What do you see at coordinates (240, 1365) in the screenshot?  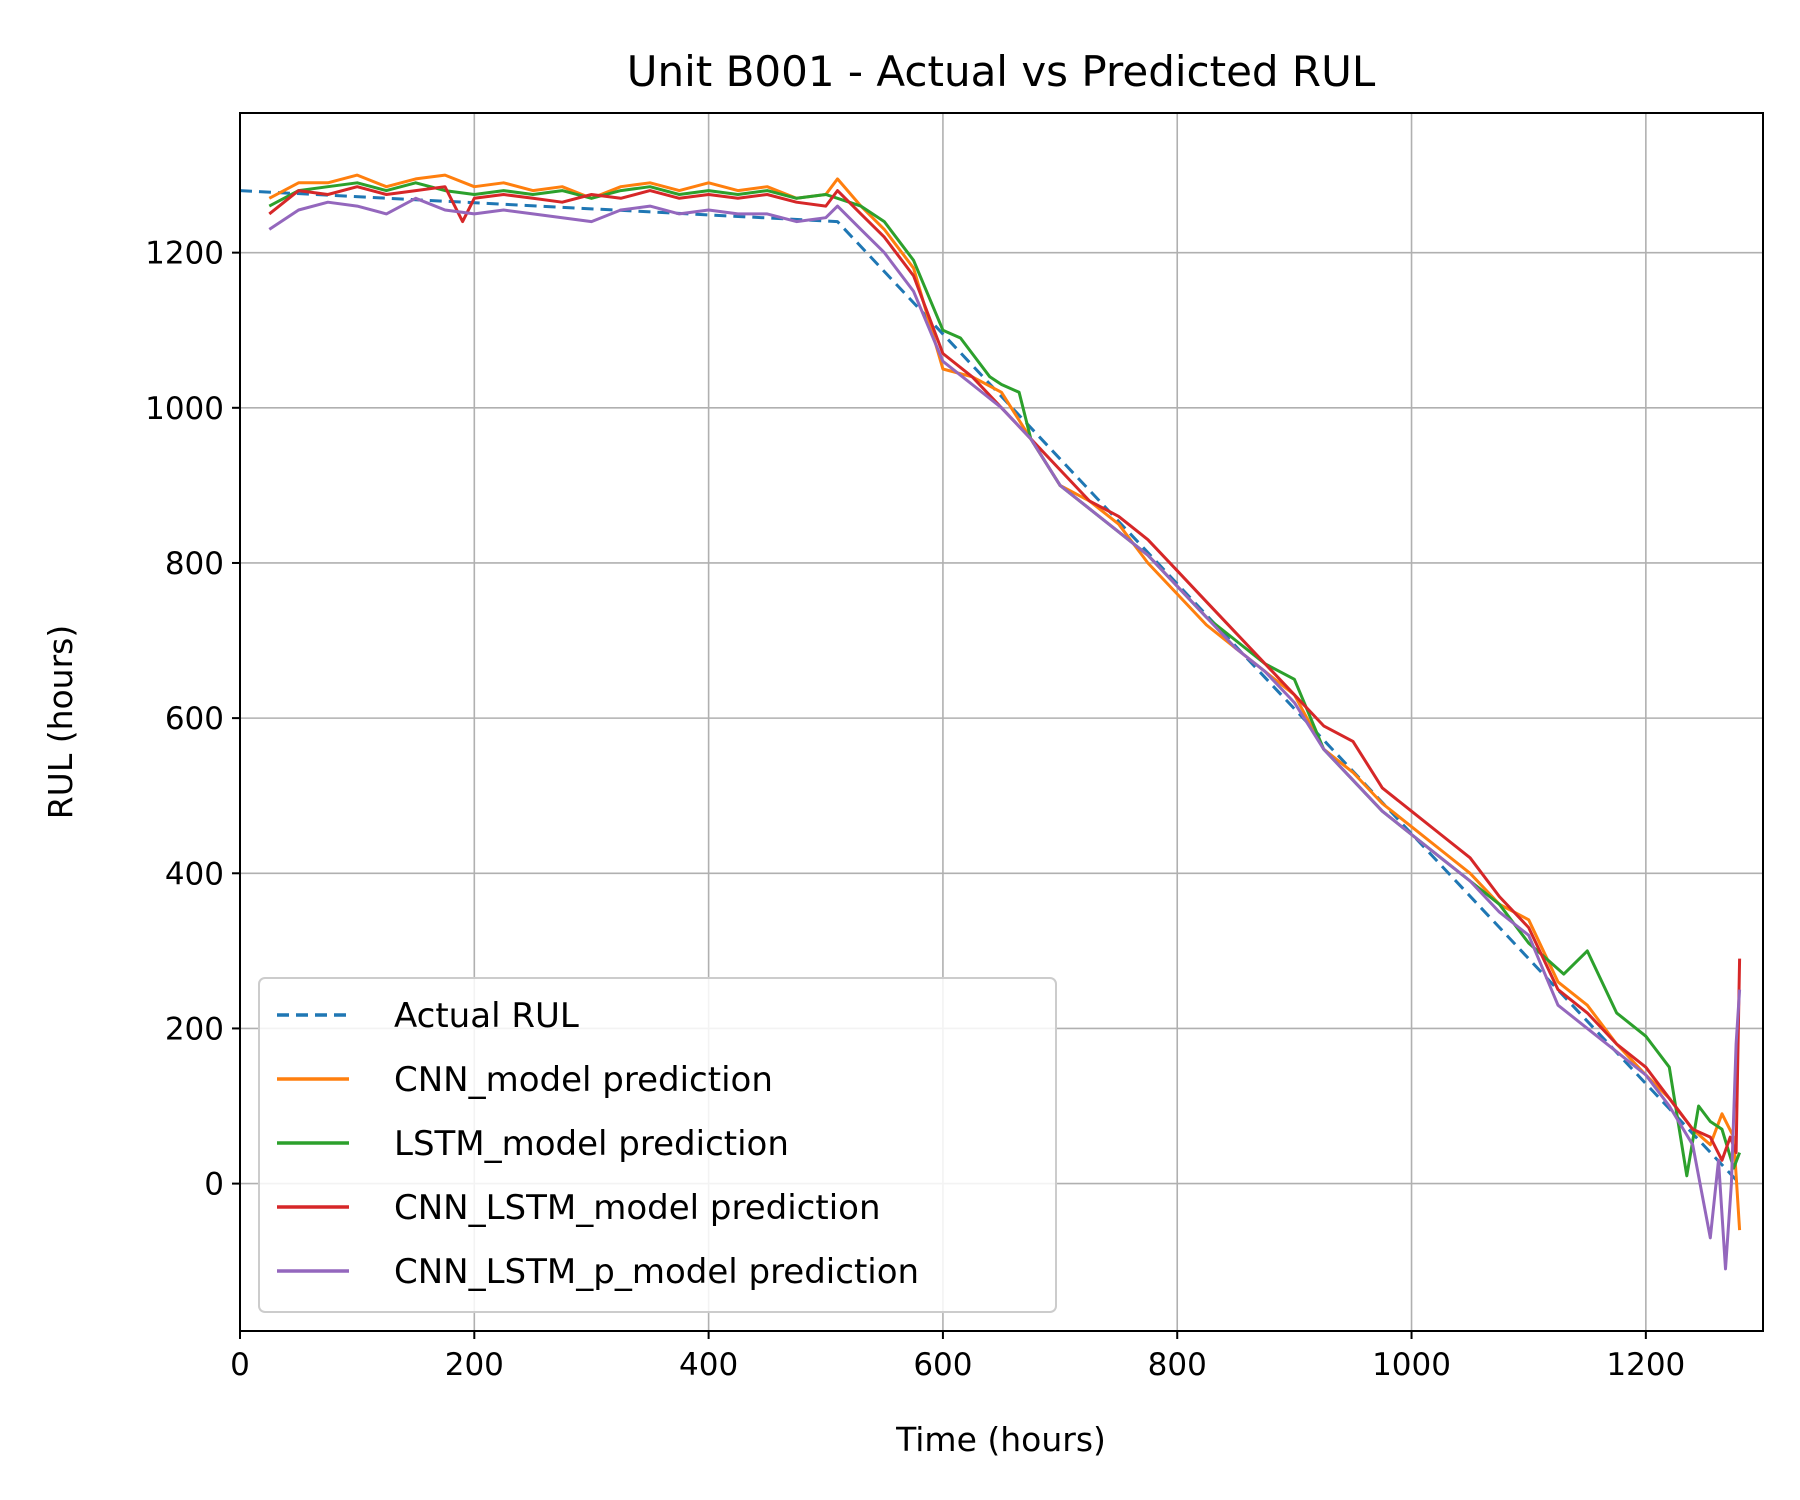 I see `x-tick-label: 0` at bounding box center [240, 1365].